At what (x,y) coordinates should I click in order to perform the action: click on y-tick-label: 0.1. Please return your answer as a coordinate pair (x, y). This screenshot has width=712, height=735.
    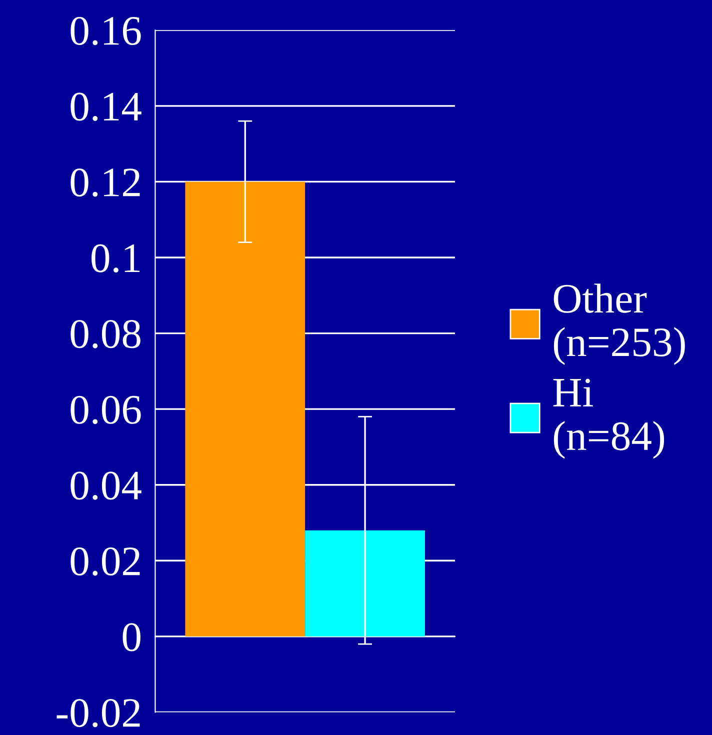
    Looking at the image, I should click on (116, 258).